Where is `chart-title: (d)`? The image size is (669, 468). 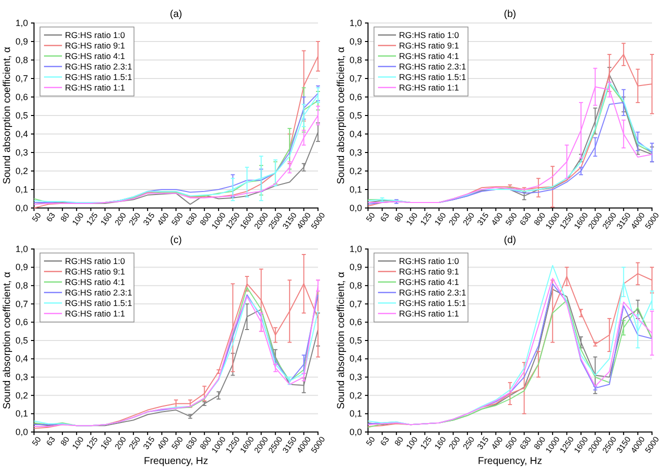 chart-title: (d) is located at coordinates (510, 240).